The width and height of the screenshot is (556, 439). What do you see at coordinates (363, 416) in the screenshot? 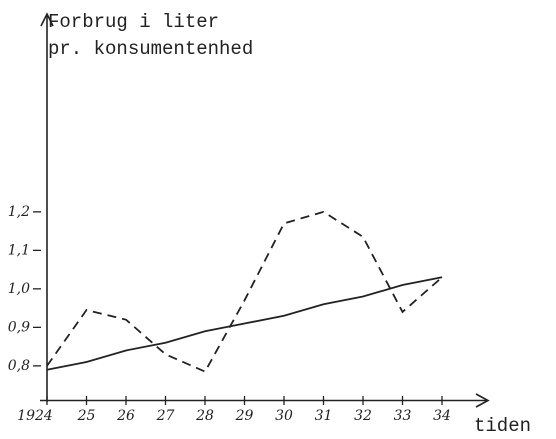
I see `x-tick-label: 32` at bounding box center [363, 416].